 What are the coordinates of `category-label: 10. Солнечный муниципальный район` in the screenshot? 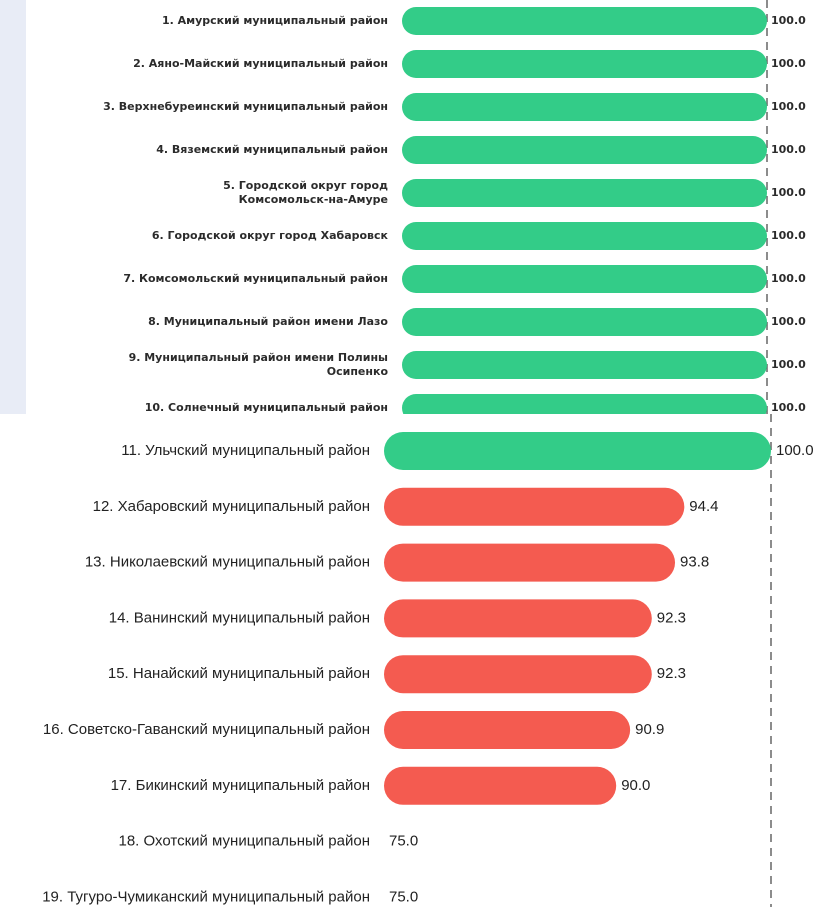 It's located at (266, 407).